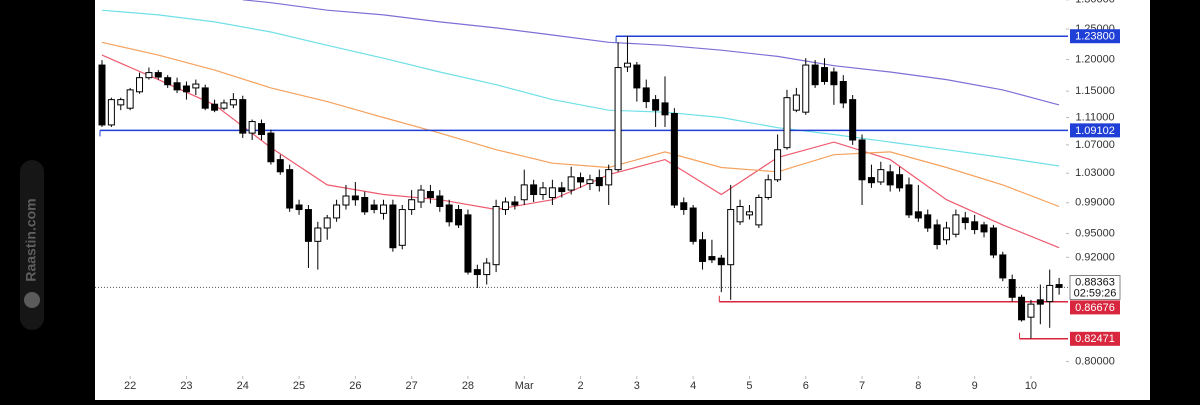  I want to click on x-tick-label: 23, so click(186, 386).